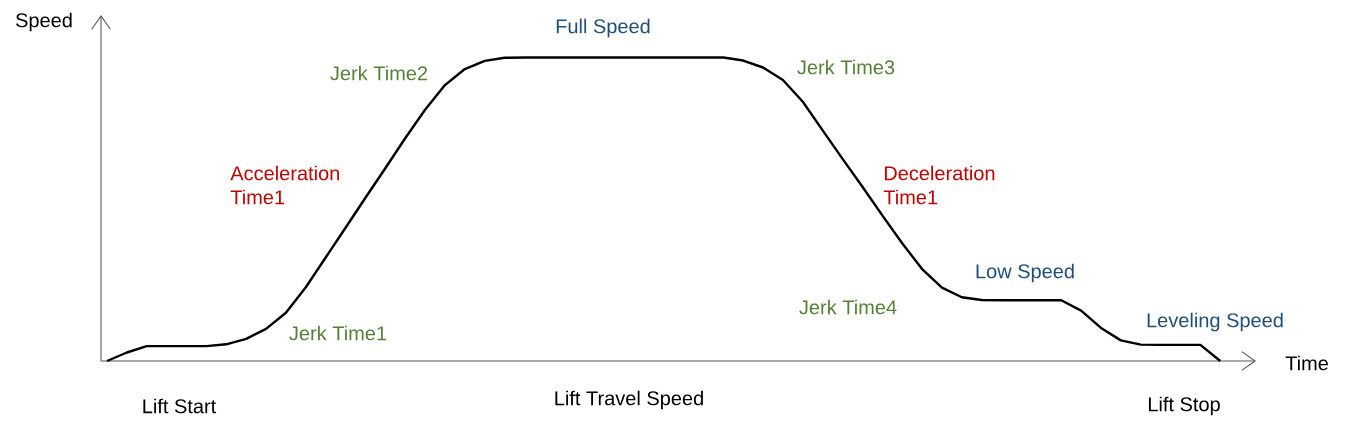  What do you see at coordinates (1306, 363) in the screenshot?
I see `x-axis-title: Time` at bounding box center [1306, 363].